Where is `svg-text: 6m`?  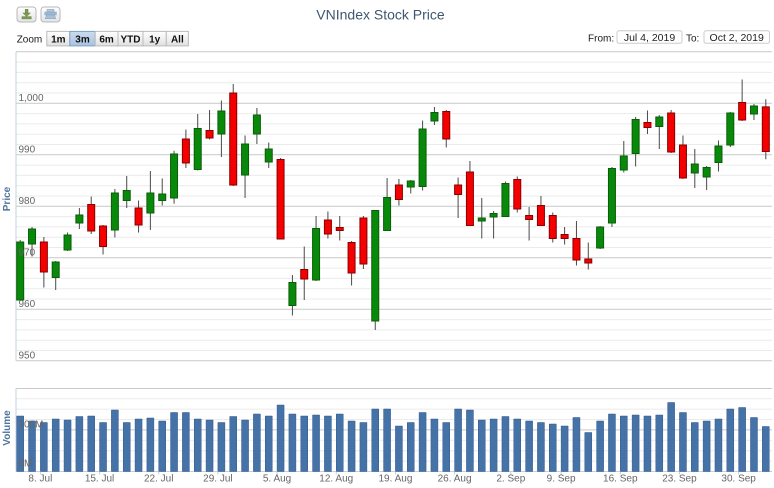 svg-text: 6m is located at coordinates (106, 39).